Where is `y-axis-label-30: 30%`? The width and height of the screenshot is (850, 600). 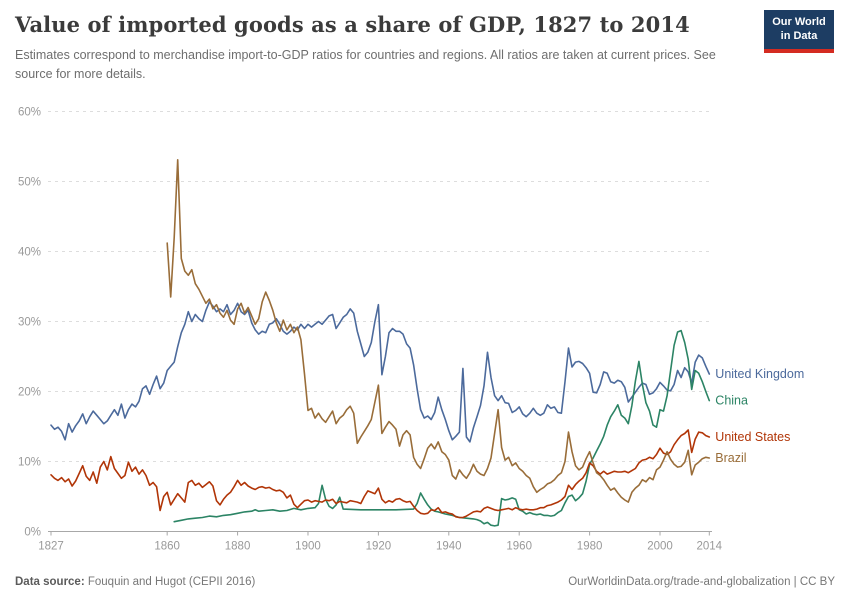
y-axis-label-30: 30% is located at coordinates (29, 323).